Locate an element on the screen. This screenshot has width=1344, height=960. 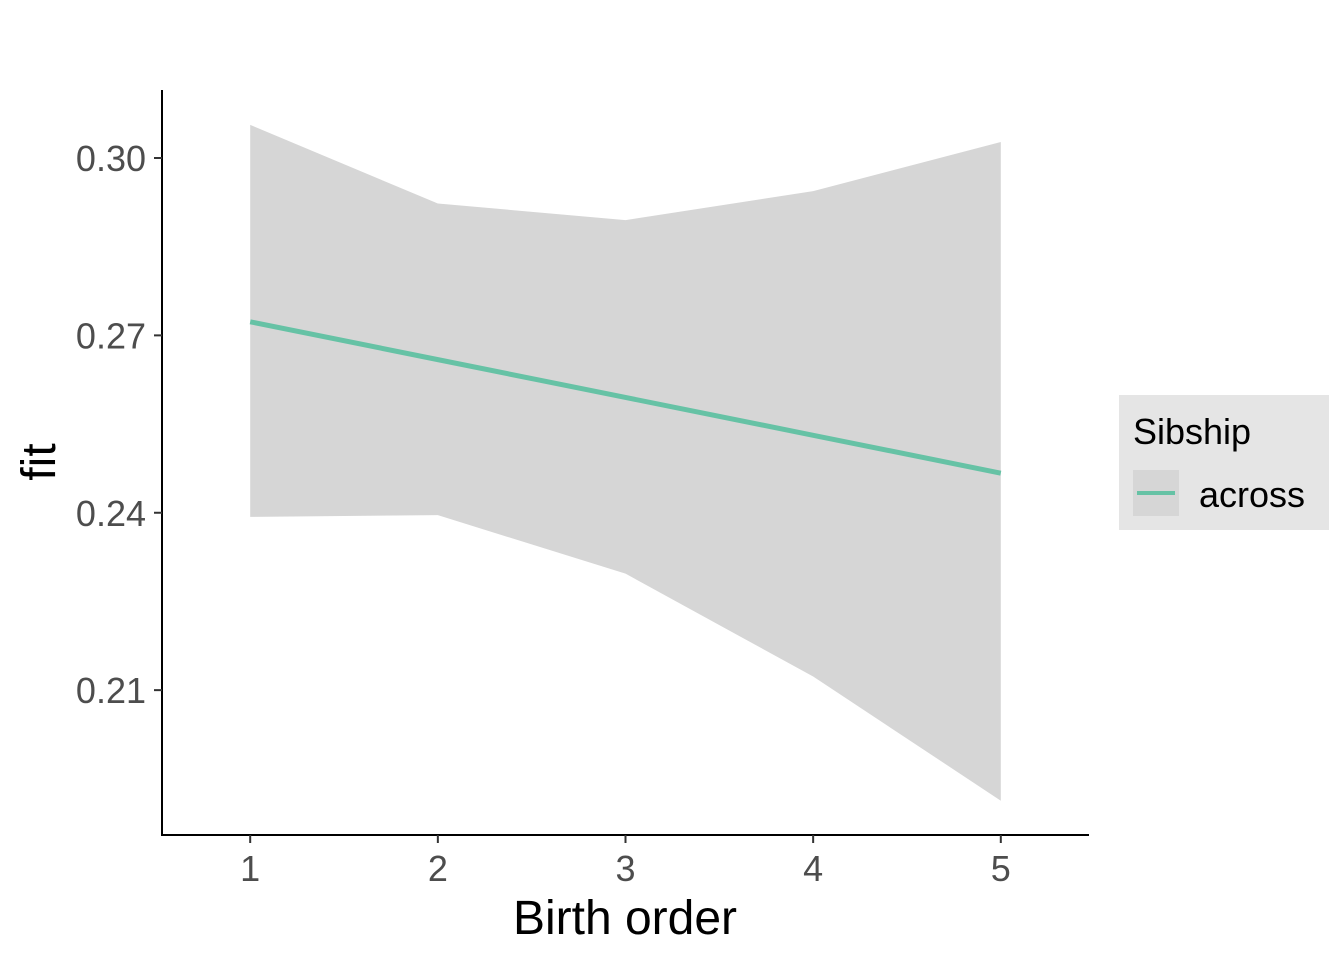
x-axis-title: Birth order is located at coordinates (625, 918).